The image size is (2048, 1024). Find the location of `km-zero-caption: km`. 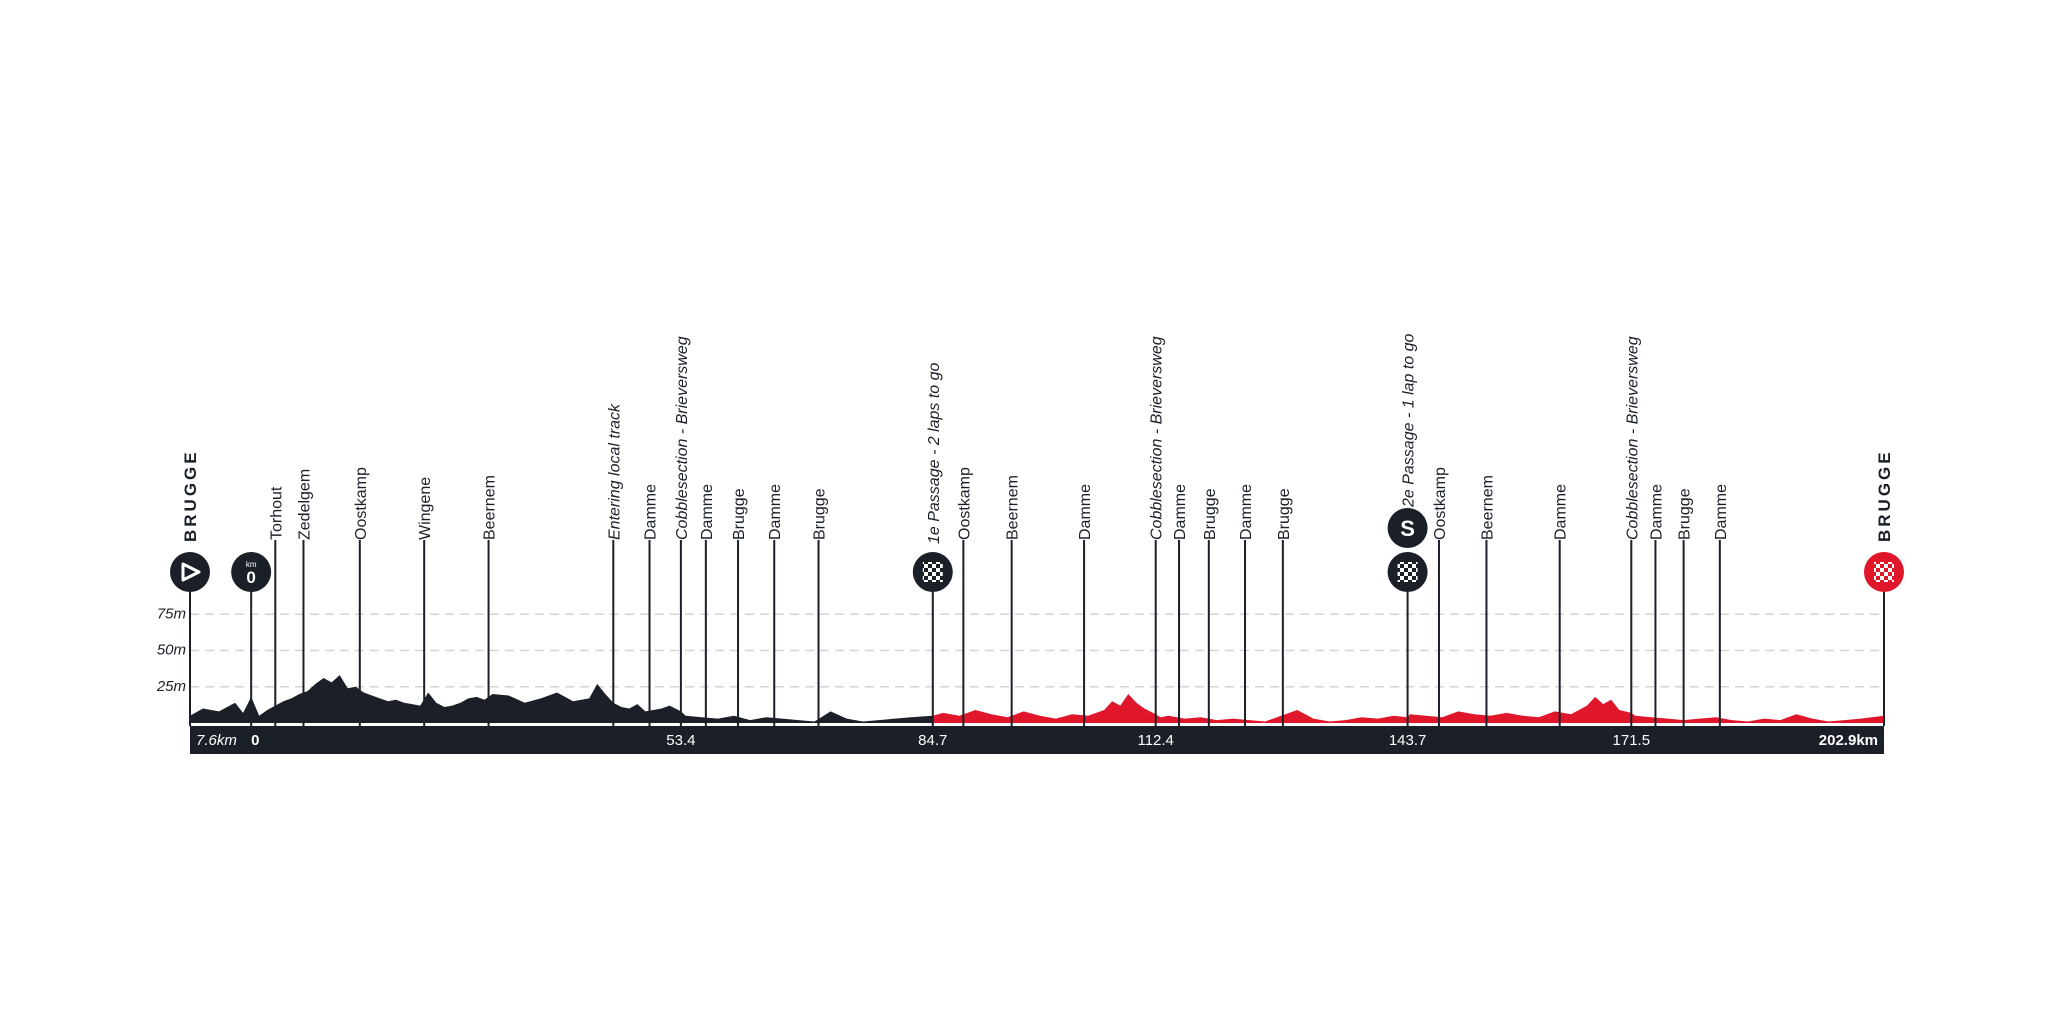

km-zero-caption: km is located at coordinates (251, 564).